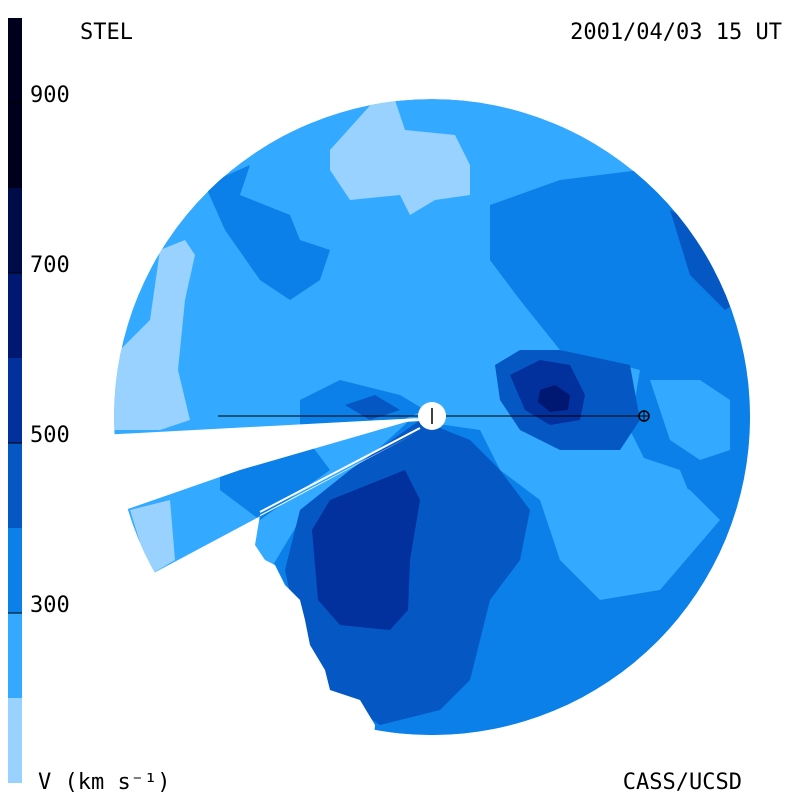 The width and height of the screenshot is (800, 800). What do you see at coordinates (554, 398) in the screenshot?
I see `fastest-wind-region-core` at bounding box center [554, 398].